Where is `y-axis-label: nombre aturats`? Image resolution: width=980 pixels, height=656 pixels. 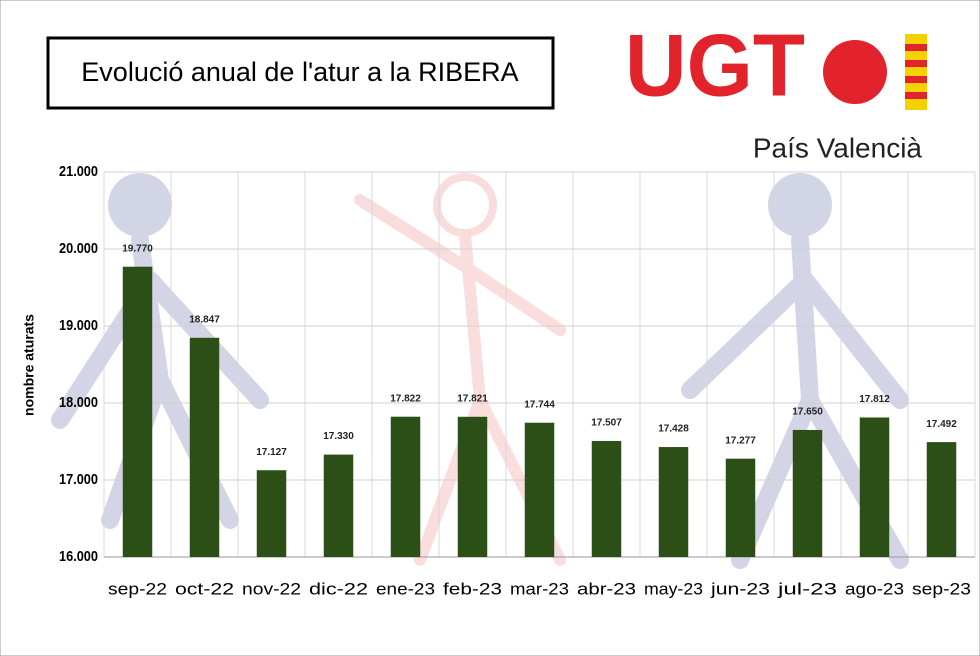 y-axis-label: nombre aturats is located at coordinates (29, 365).